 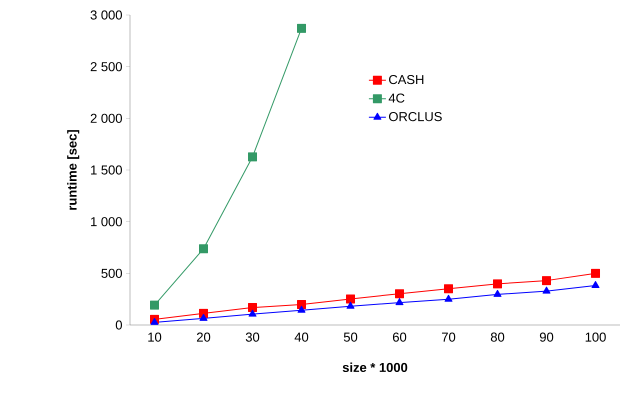 What do you see at coordinates (547, 337) in the screenshot?
I see `x-tick-label: 90` at bounding box center [547, 337].